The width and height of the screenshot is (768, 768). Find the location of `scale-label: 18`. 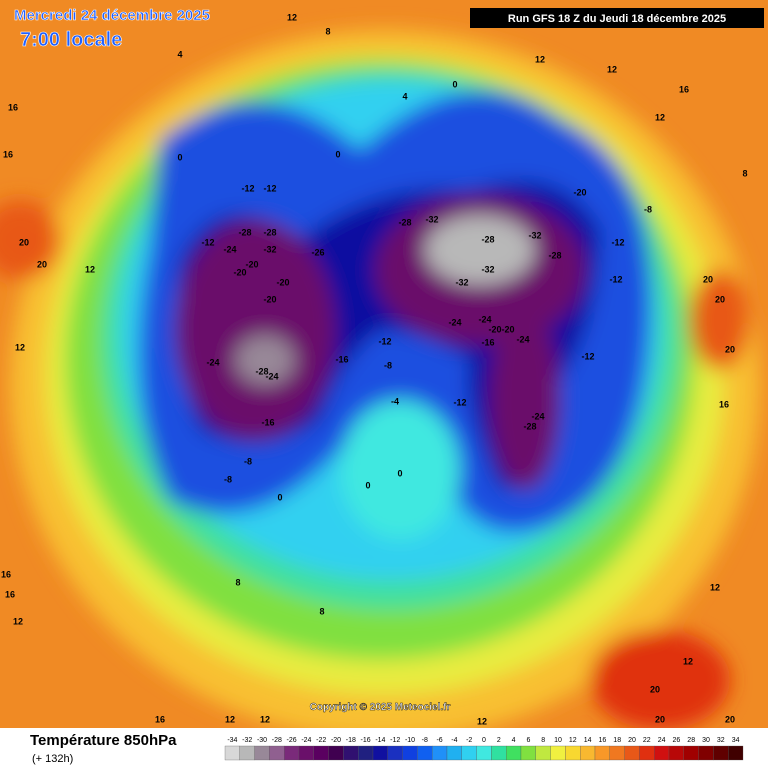

scale-label: 18 is located at coordinates (617, 740).